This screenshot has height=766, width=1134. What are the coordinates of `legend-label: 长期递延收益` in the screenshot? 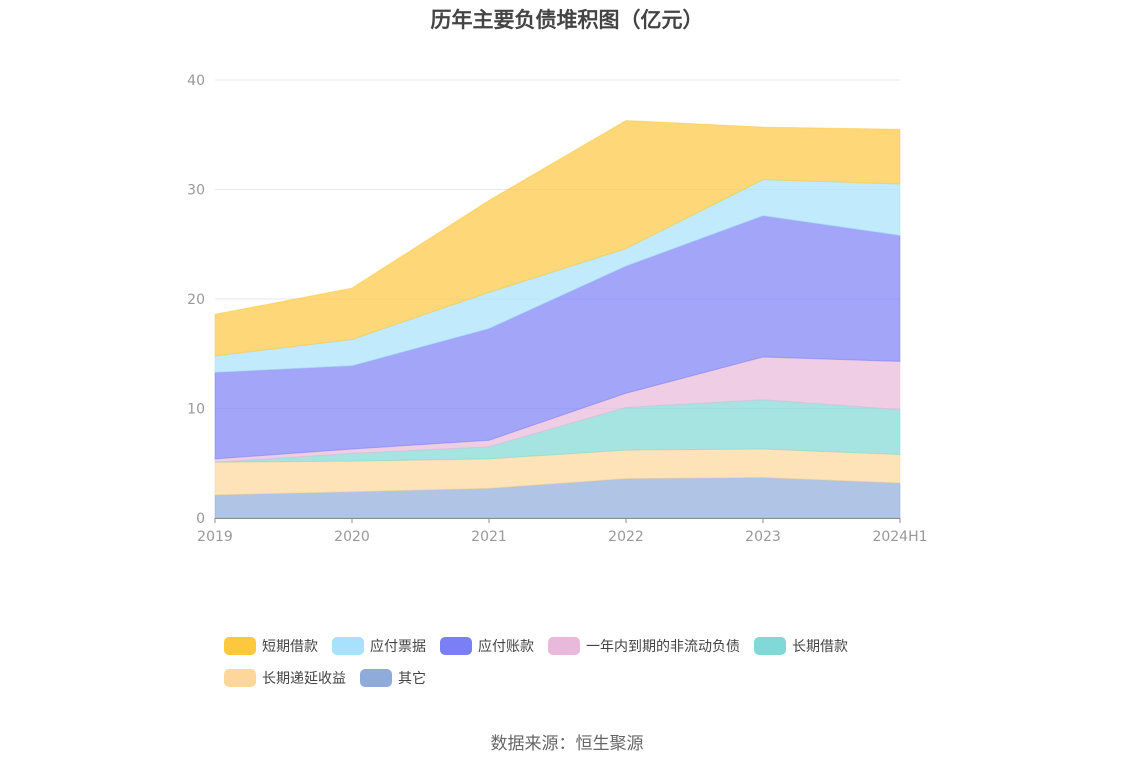 It's located at (304, 679).